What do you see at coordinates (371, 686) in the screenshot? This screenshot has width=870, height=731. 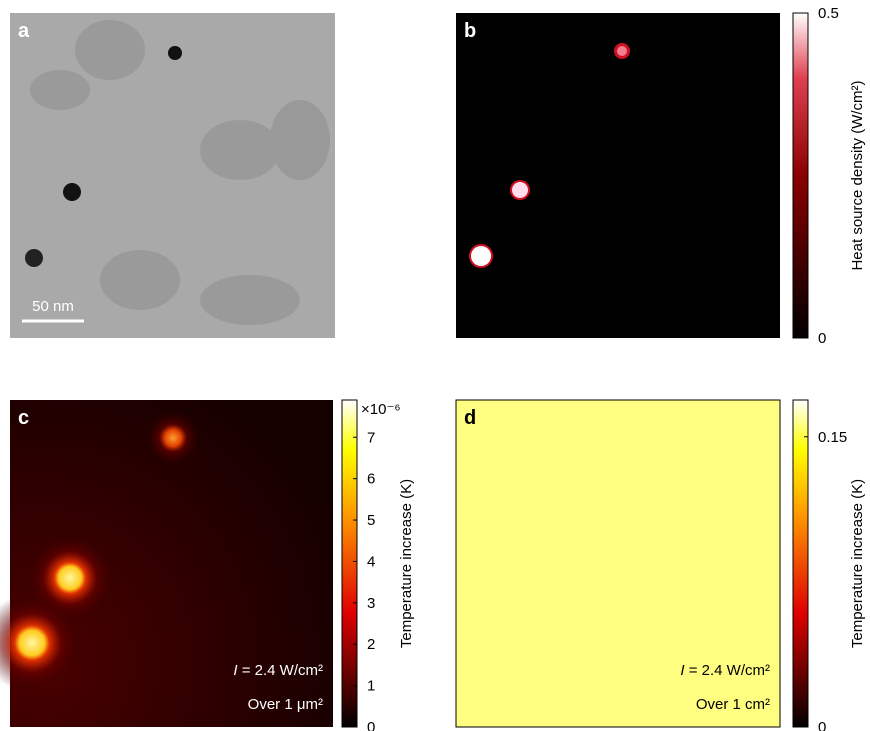 I see `colorbar-tick-label: 1` at bounding box center [371, 686].